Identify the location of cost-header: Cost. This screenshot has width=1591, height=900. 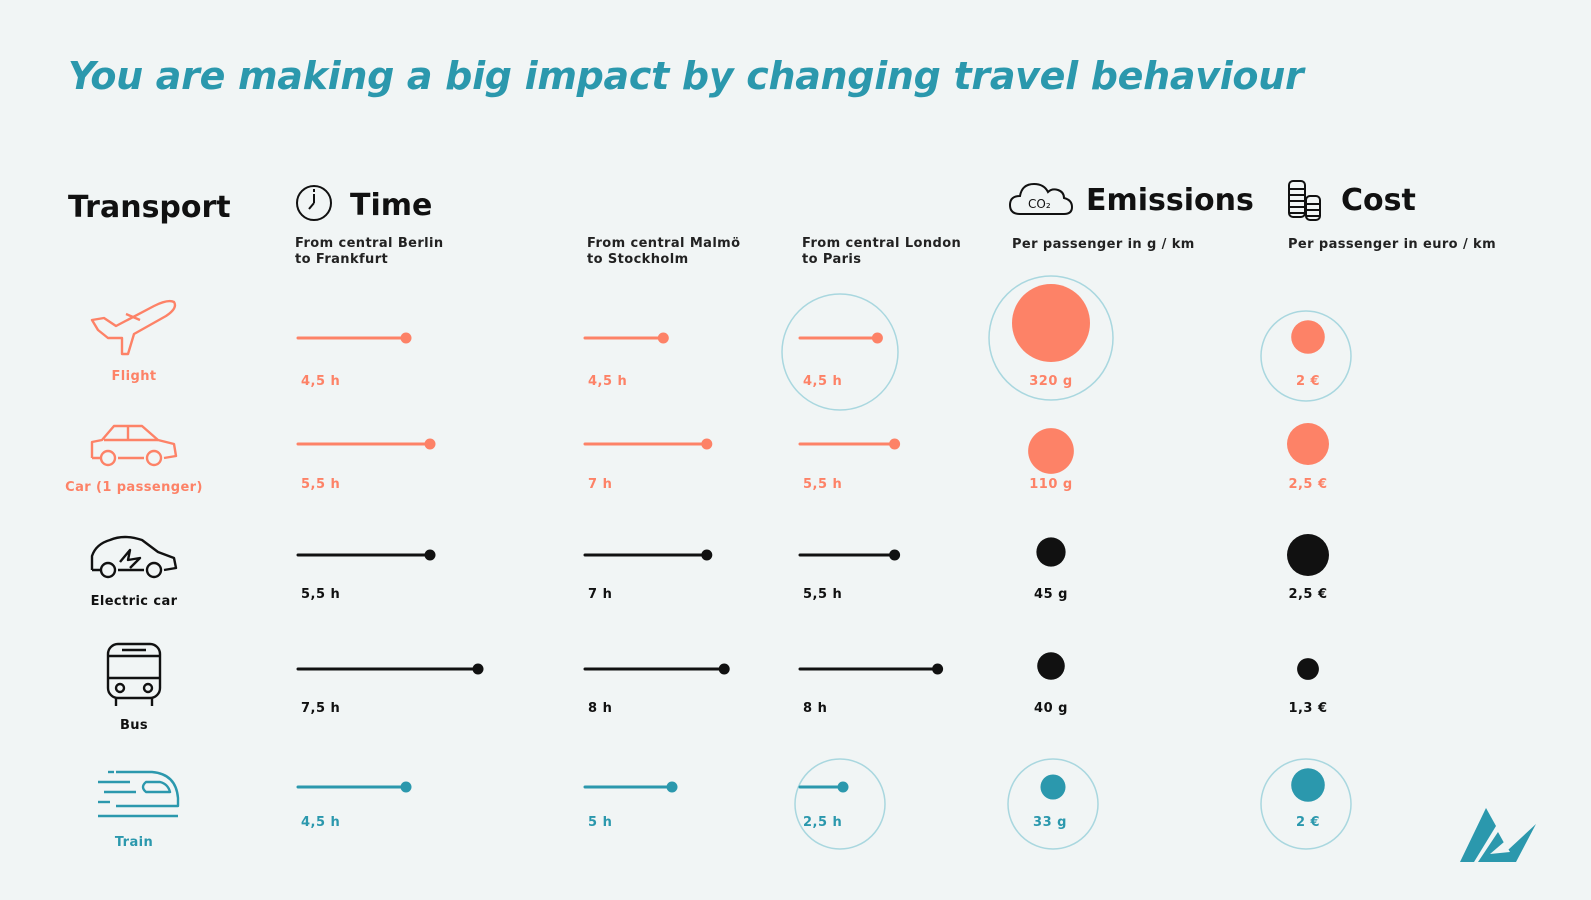
(1378, 200).